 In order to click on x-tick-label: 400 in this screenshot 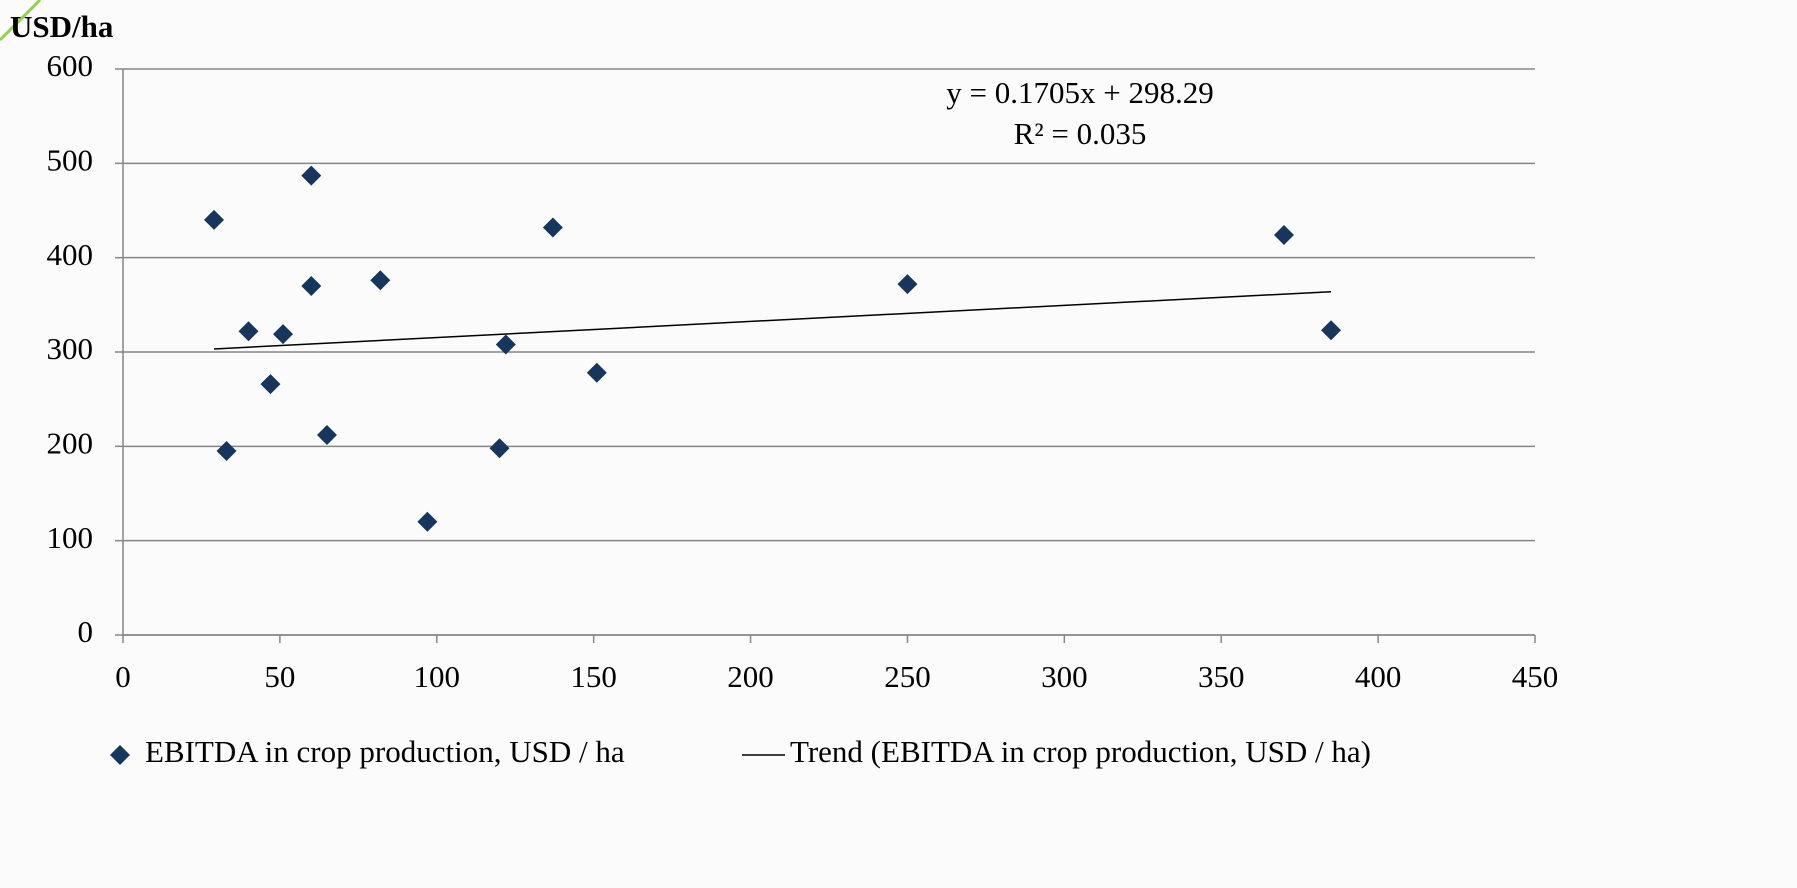, I will do `click(1378, 676)`.